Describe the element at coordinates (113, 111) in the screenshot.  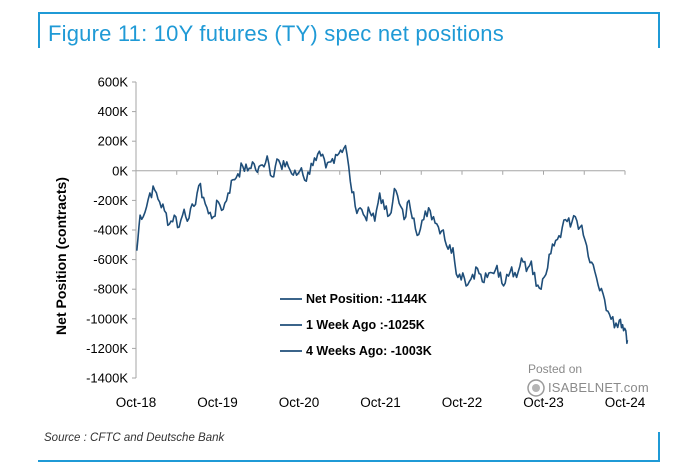
I see `y-tick-label: 400K` at that location.